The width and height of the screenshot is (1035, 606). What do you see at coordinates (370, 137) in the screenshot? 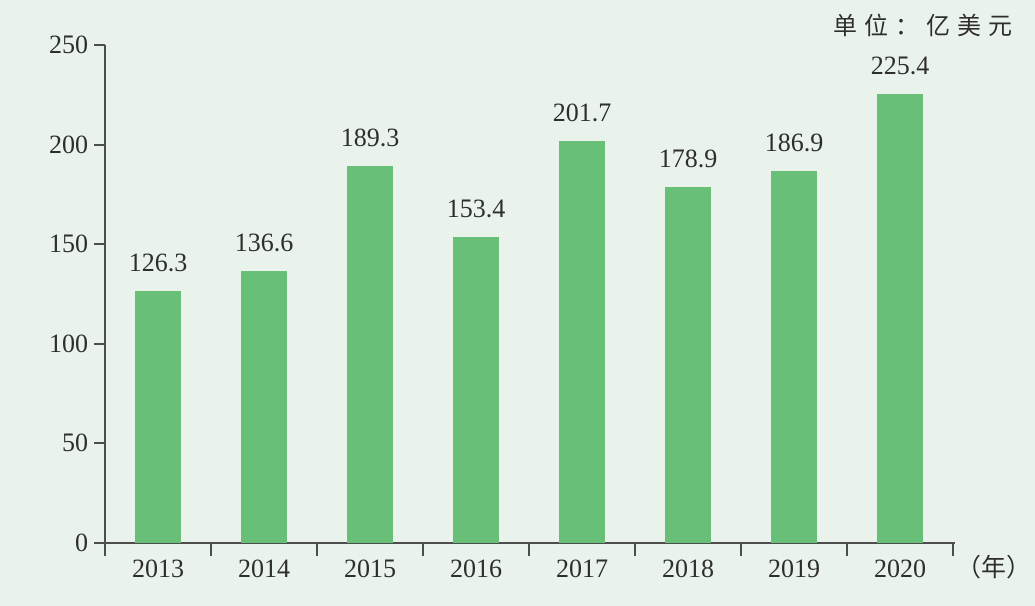
I see `bar-value-label: 189.3` at bounding box center [370, 137].